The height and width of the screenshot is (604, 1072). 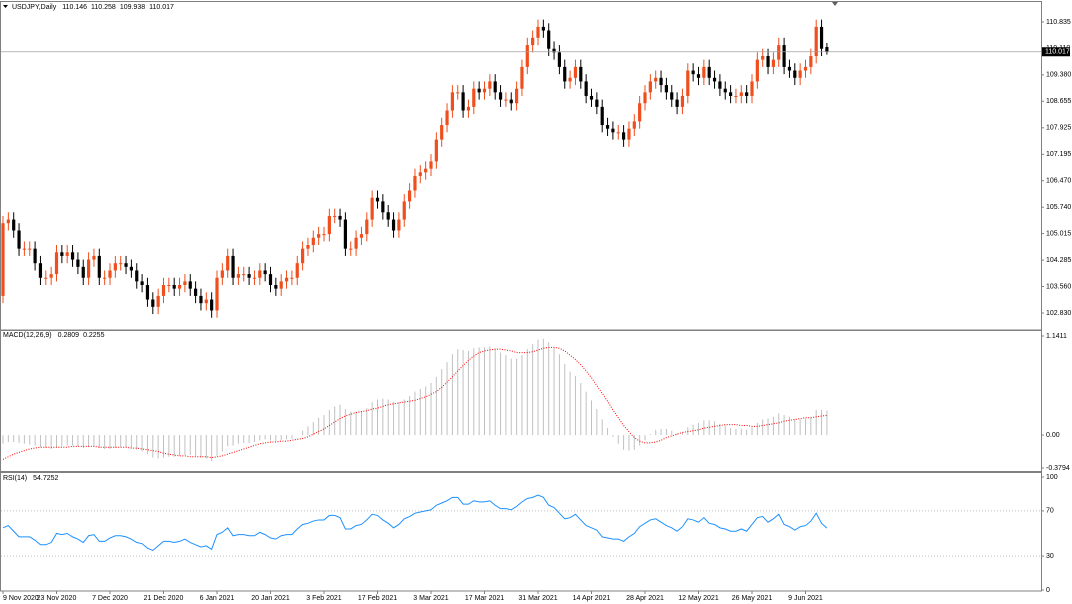 What do you see at coordinates (1053, 435) in the screenshot?
I see `y-tick-label: 0.00` at bounding box center [1053, 435].